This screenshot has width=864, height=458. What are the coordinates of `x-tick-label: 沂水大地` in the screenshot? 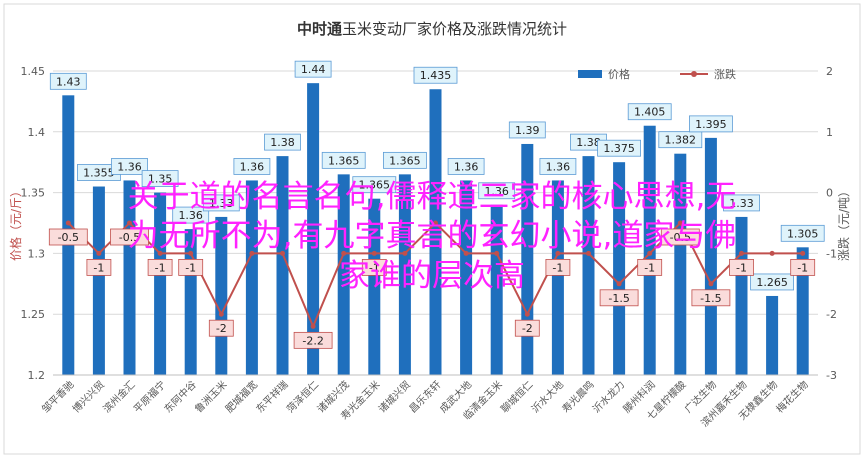 It's located at (547, 396).